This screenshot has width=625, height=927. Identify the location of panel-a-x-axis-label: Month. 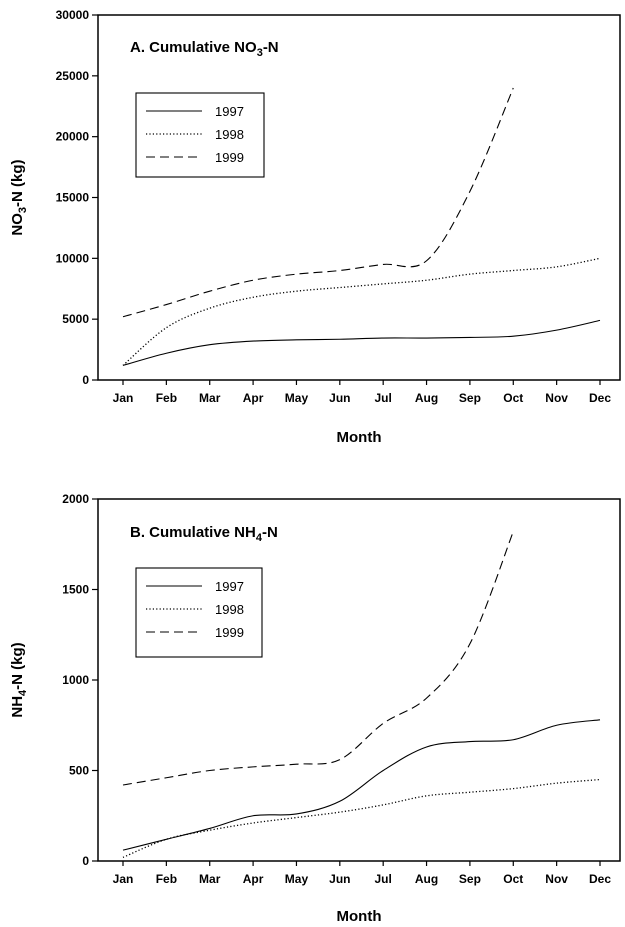
(359, 437).